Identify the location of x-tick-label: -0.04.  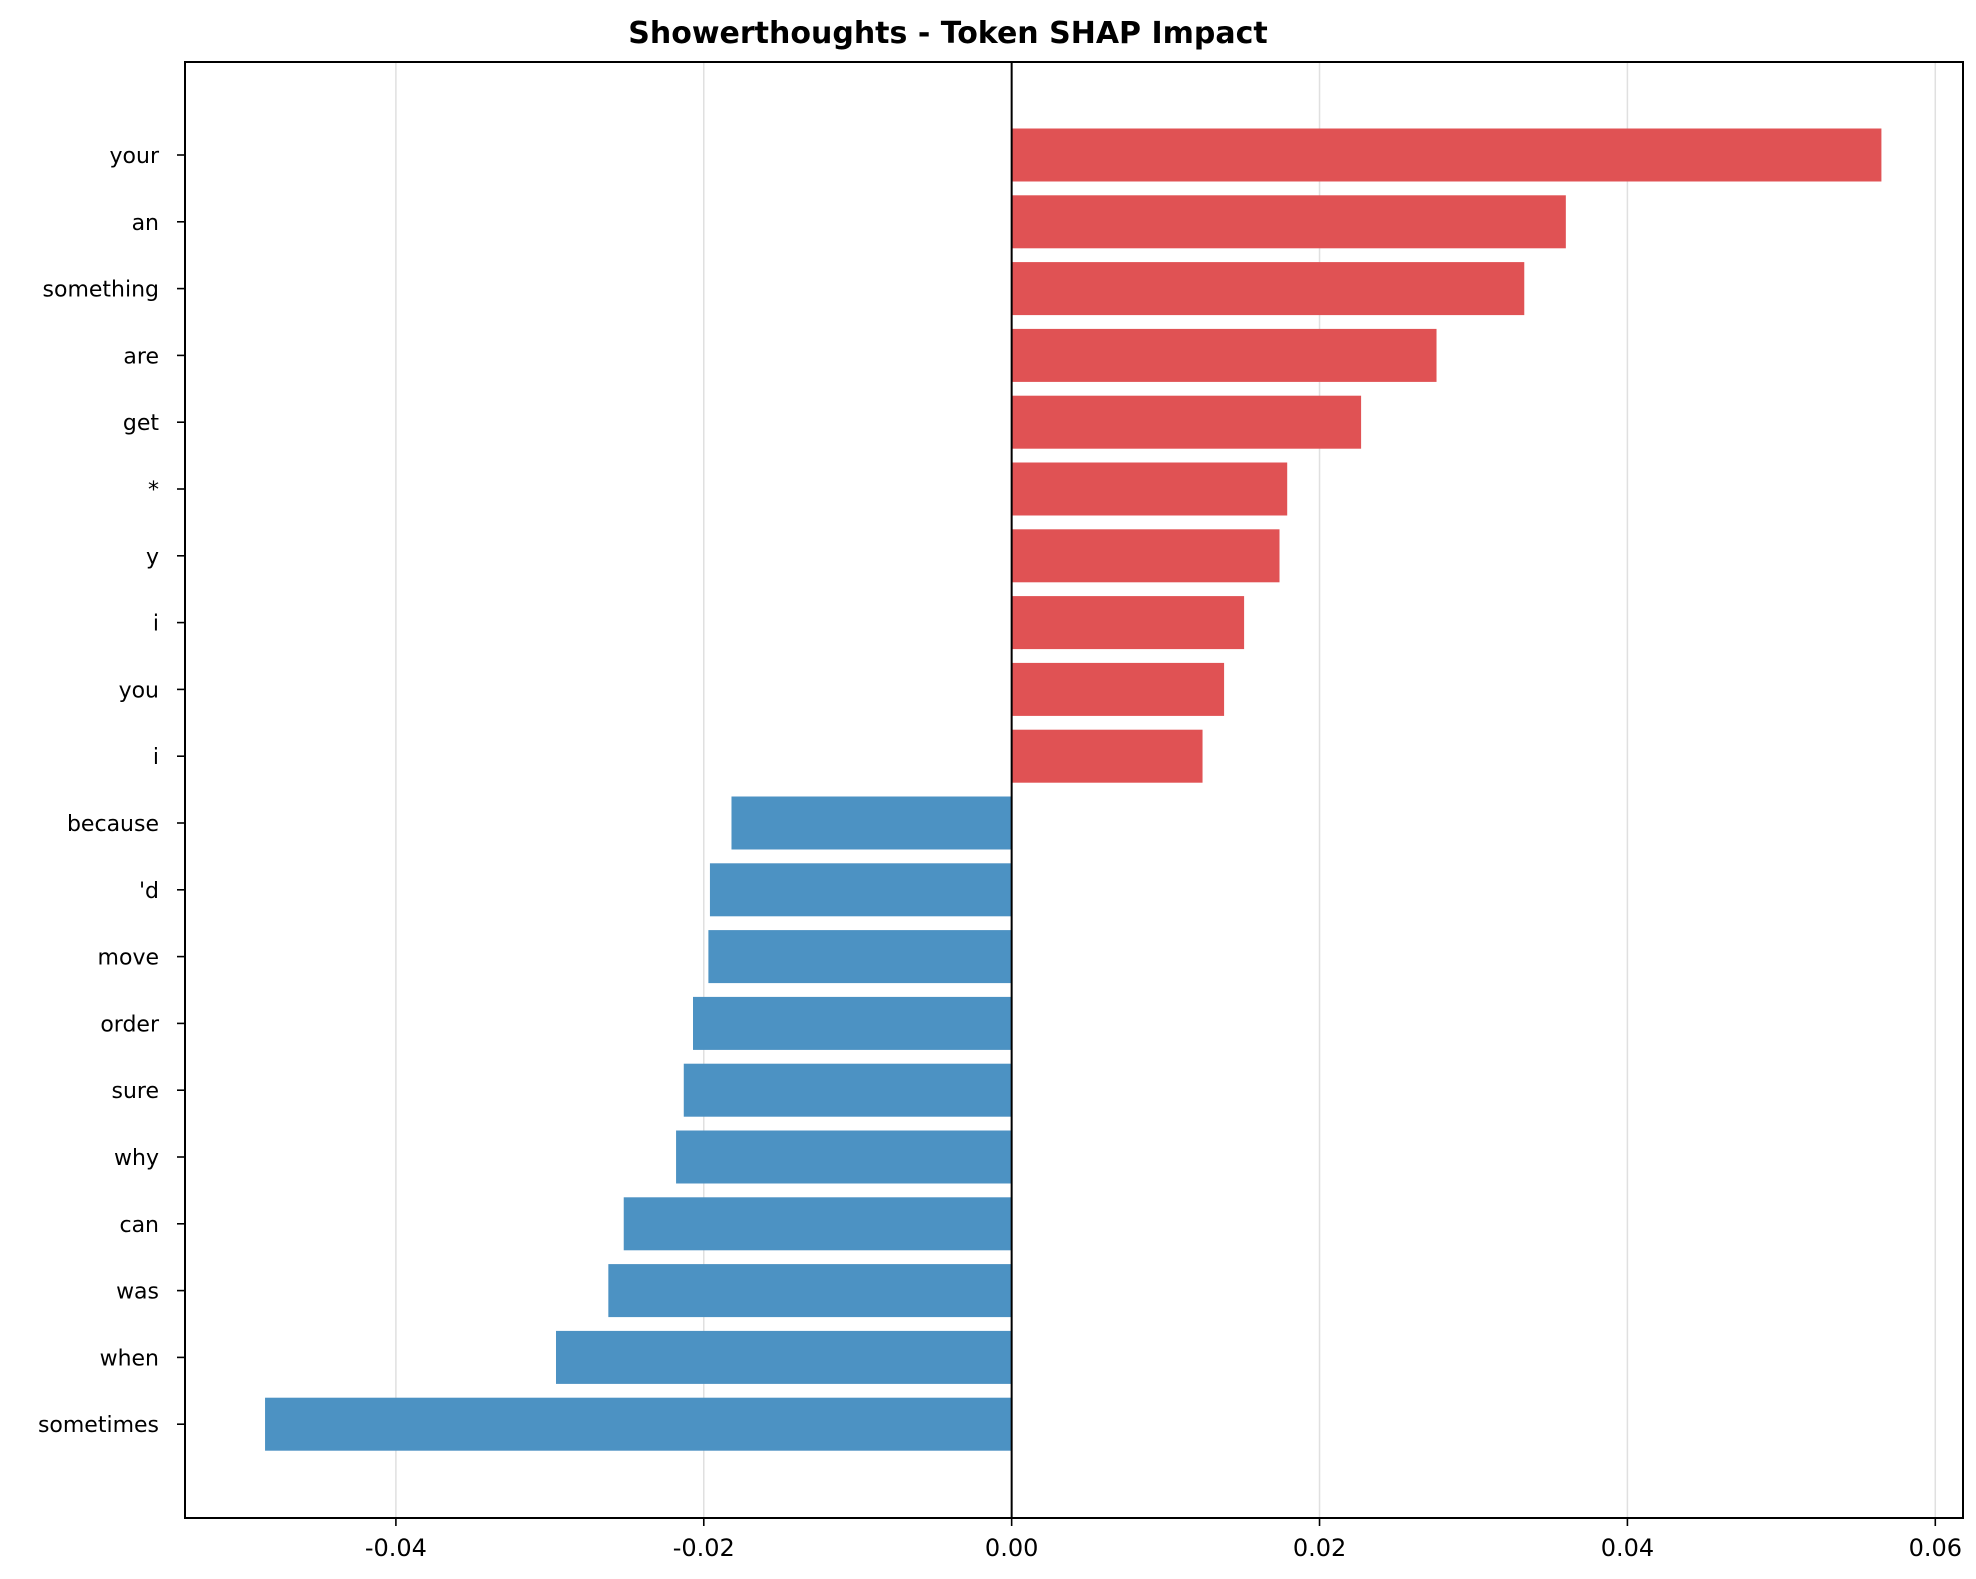
(396, 1548).